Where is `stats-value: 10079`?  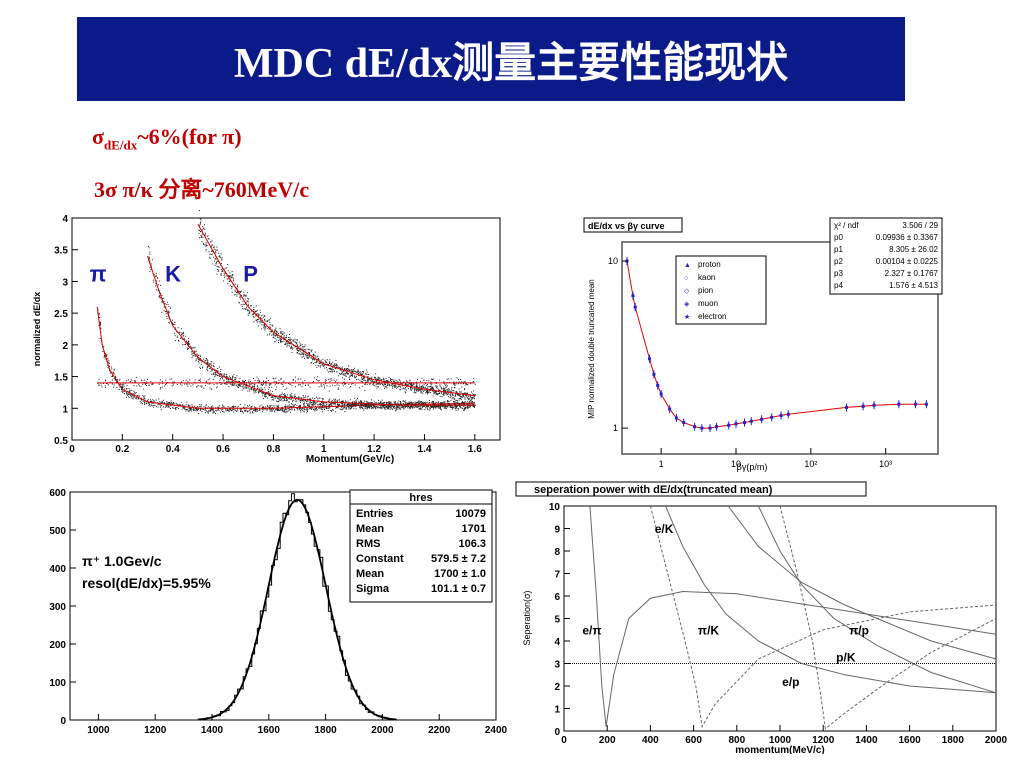 stats-value: 10079 is located at coordinates (470, 514).